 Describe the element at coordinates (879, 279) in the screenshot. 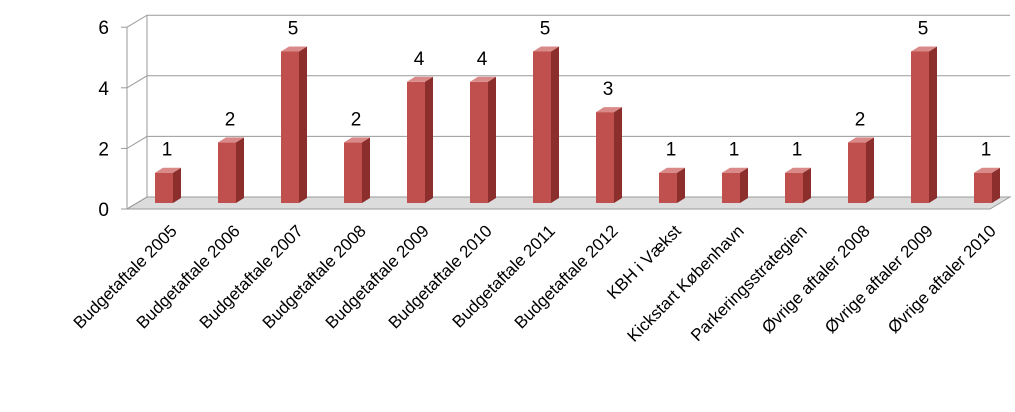

I see `category-label: Øvrige aftaler 2009` at that location.